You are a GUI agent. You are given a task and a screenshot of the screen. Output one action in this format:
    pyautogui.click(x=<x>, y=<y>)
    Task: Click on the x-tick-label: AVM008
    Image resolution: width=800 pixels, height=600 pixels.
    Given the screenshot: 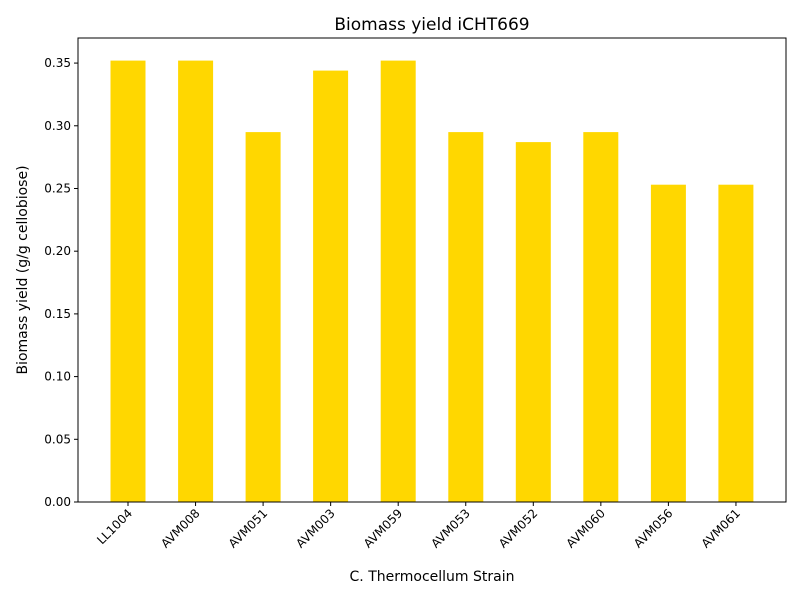 What is the action you would take?
    pyautogui.click(x=180, y=528)
    